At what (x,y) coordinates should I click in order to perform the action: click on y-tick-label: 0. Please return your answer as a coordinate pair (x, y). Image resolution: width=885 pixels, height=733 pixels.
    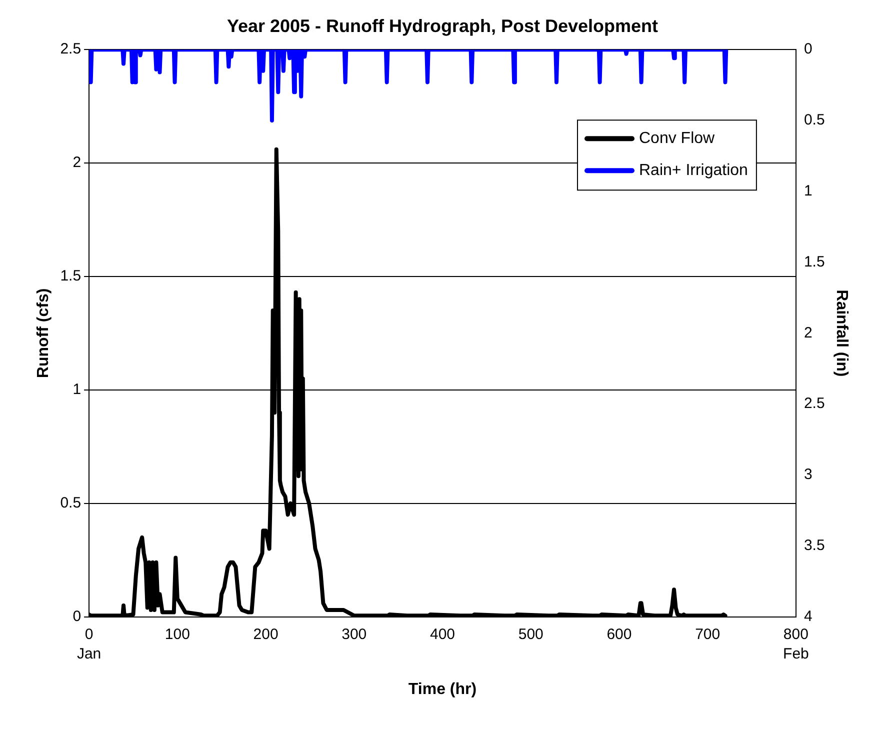
    Looking at the image, I should click on (77, 616).